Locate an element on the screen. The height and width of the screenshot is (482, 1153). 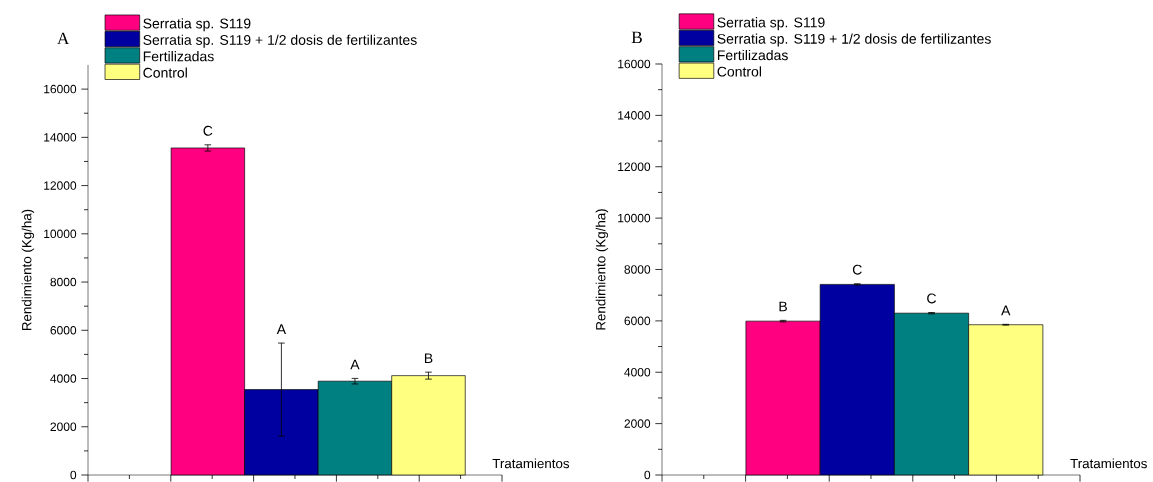
chart-title: A is located at coordinates (63, 38).